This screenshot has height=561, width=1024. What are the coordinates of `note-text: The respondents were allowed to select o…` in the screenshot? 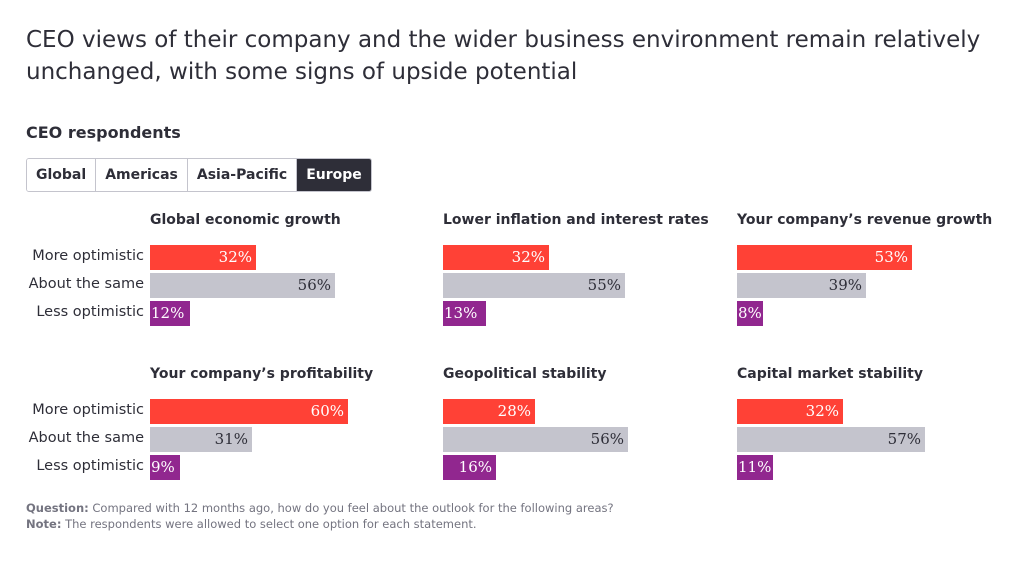 It's located at (271, 524).